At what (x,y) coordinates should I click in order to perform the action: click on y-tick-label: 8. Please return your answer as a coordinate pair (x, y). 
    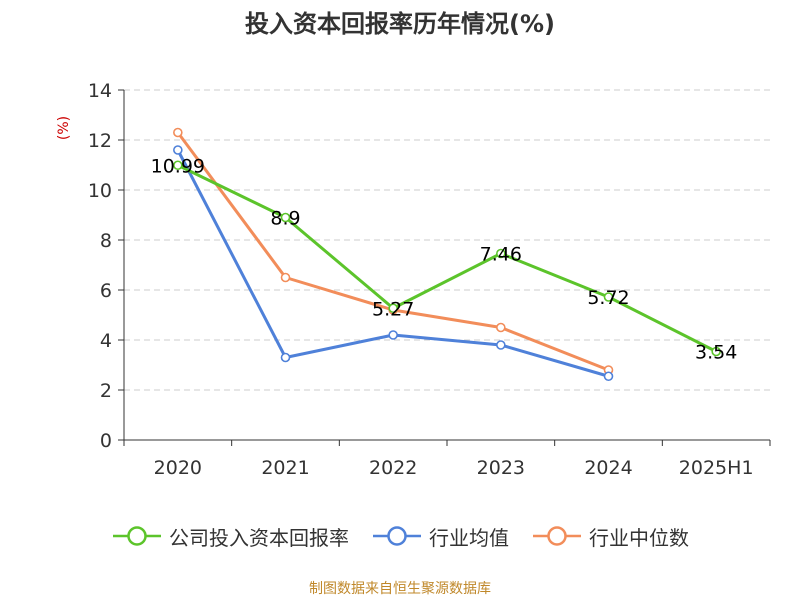
    Looking at the image, I should click on (106, 241).